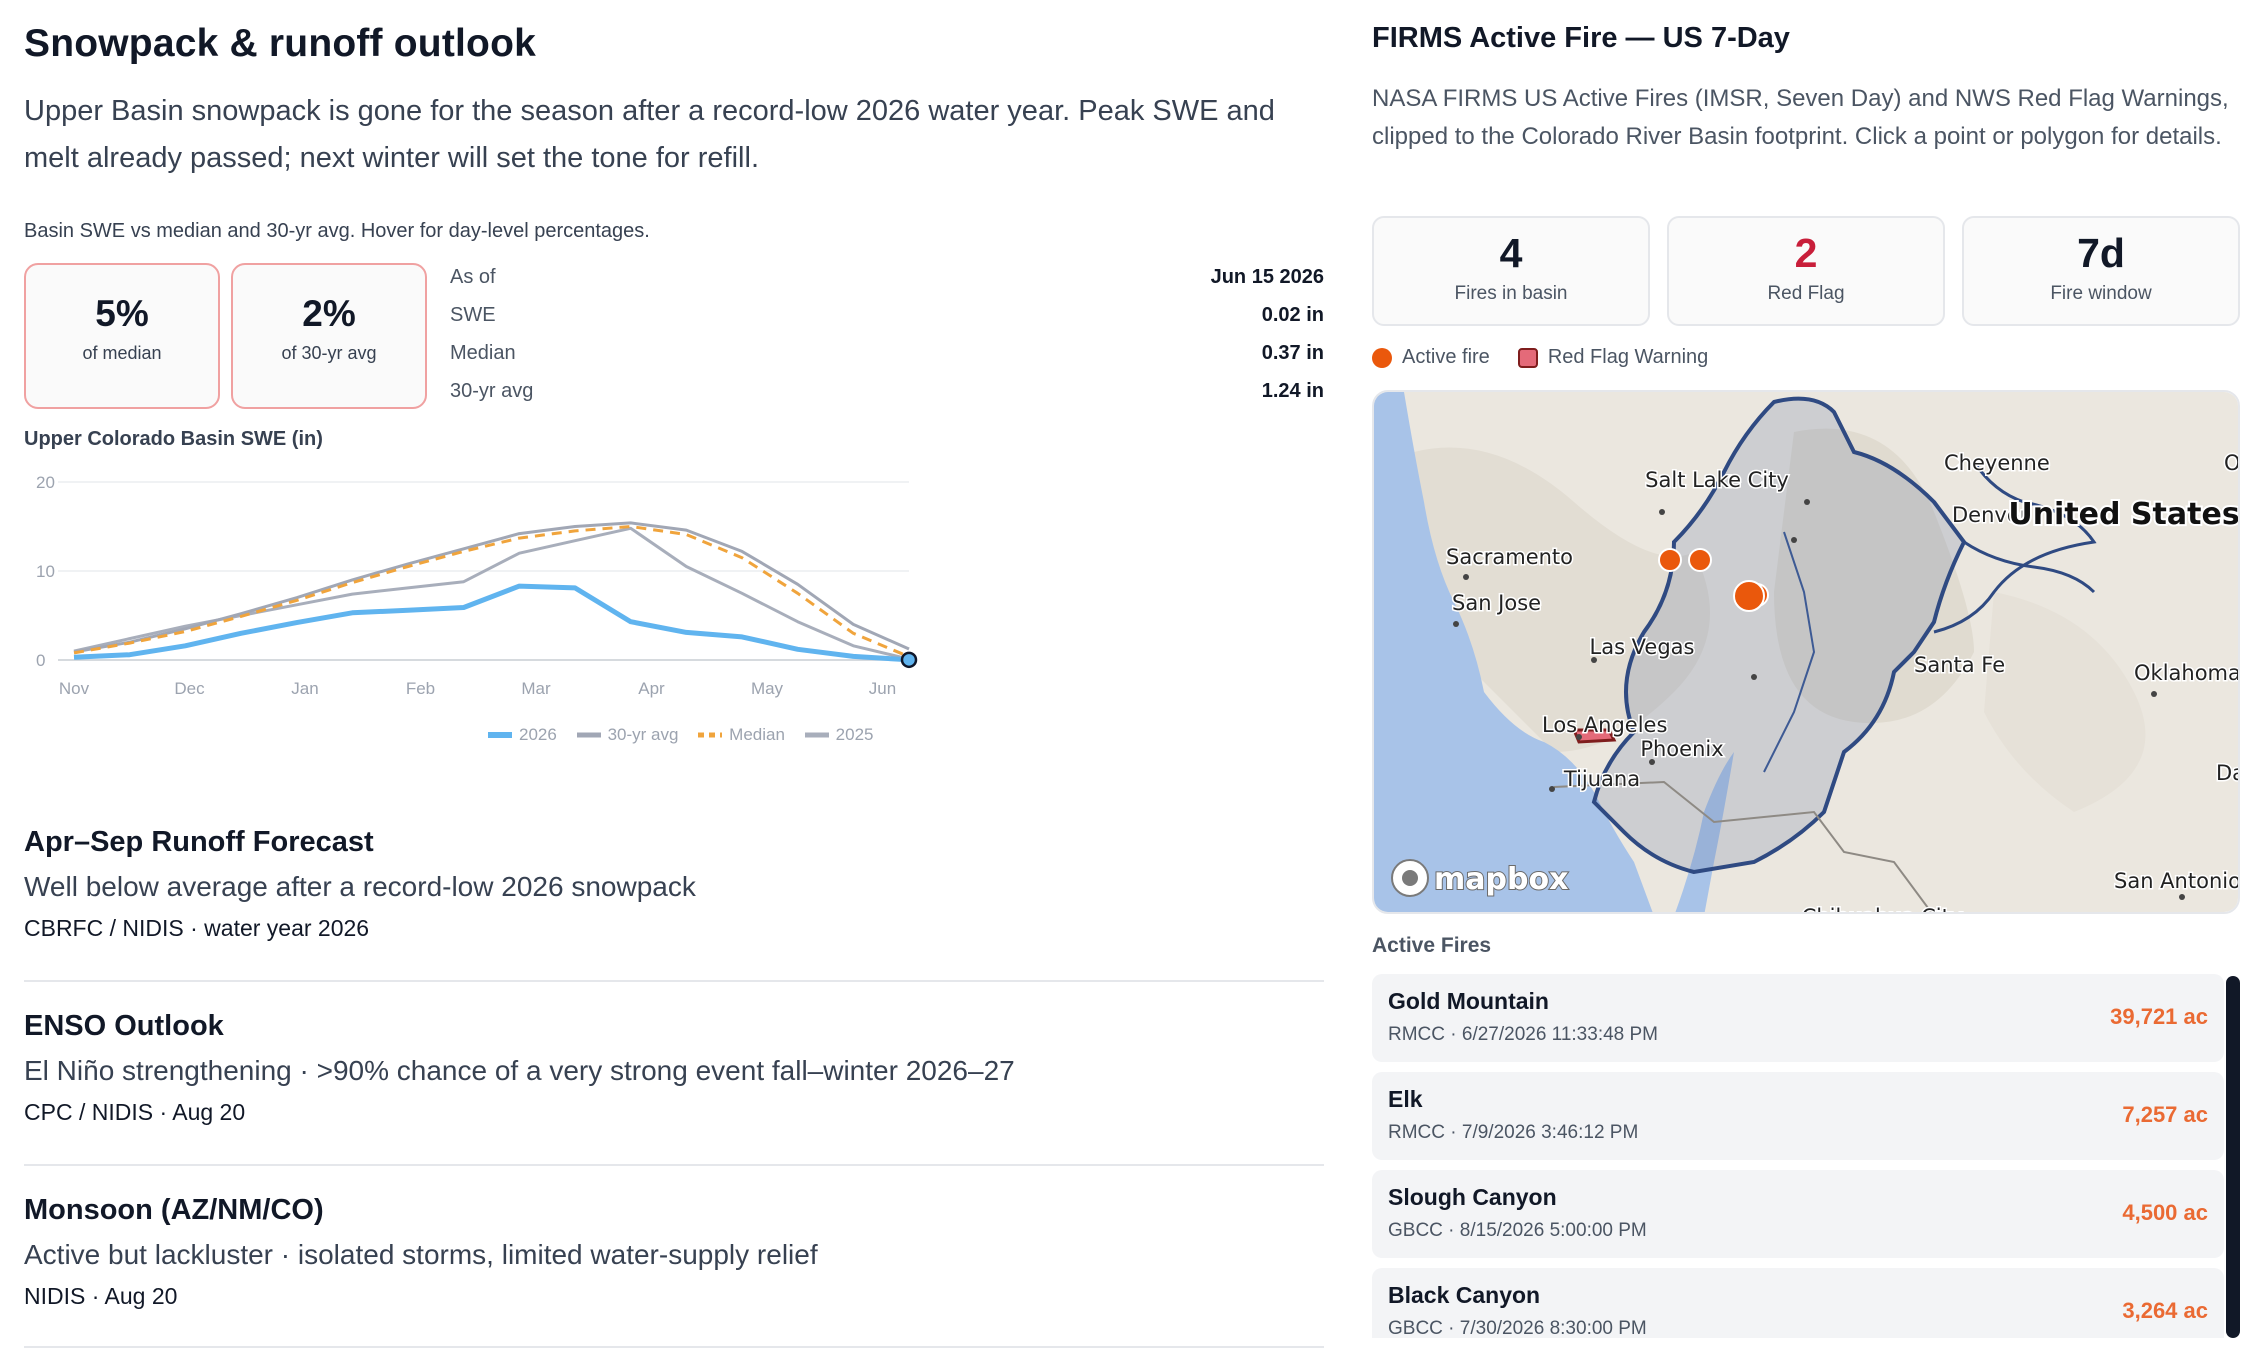 The image size is (2254, 1348). Describe the element at coordinates (1798, 1116) in the screenshot. I see `fire-row: Elk RMCC · 7/9/2026 3:46:12 PM 7,257 ac` at that location.